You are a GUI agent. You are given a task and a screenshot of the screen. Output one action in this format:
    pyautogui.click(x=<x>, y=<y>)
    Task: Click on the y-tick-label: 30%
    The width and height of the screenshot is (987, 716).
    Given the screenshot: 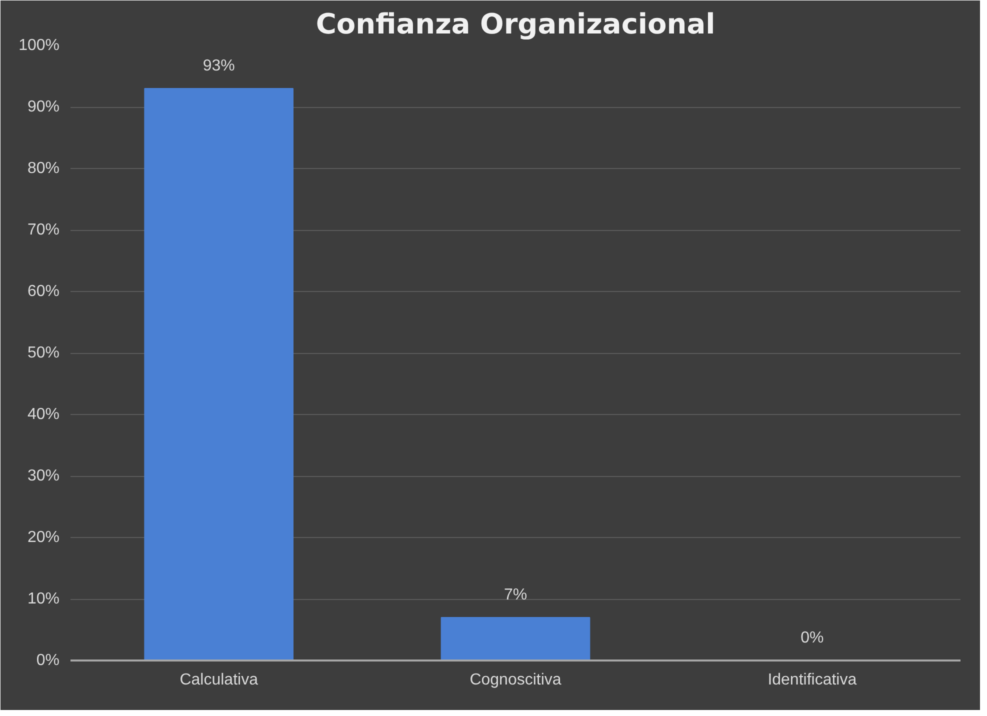 What is the action you would take?
    pyautogui.click(x=43, y=476)
    